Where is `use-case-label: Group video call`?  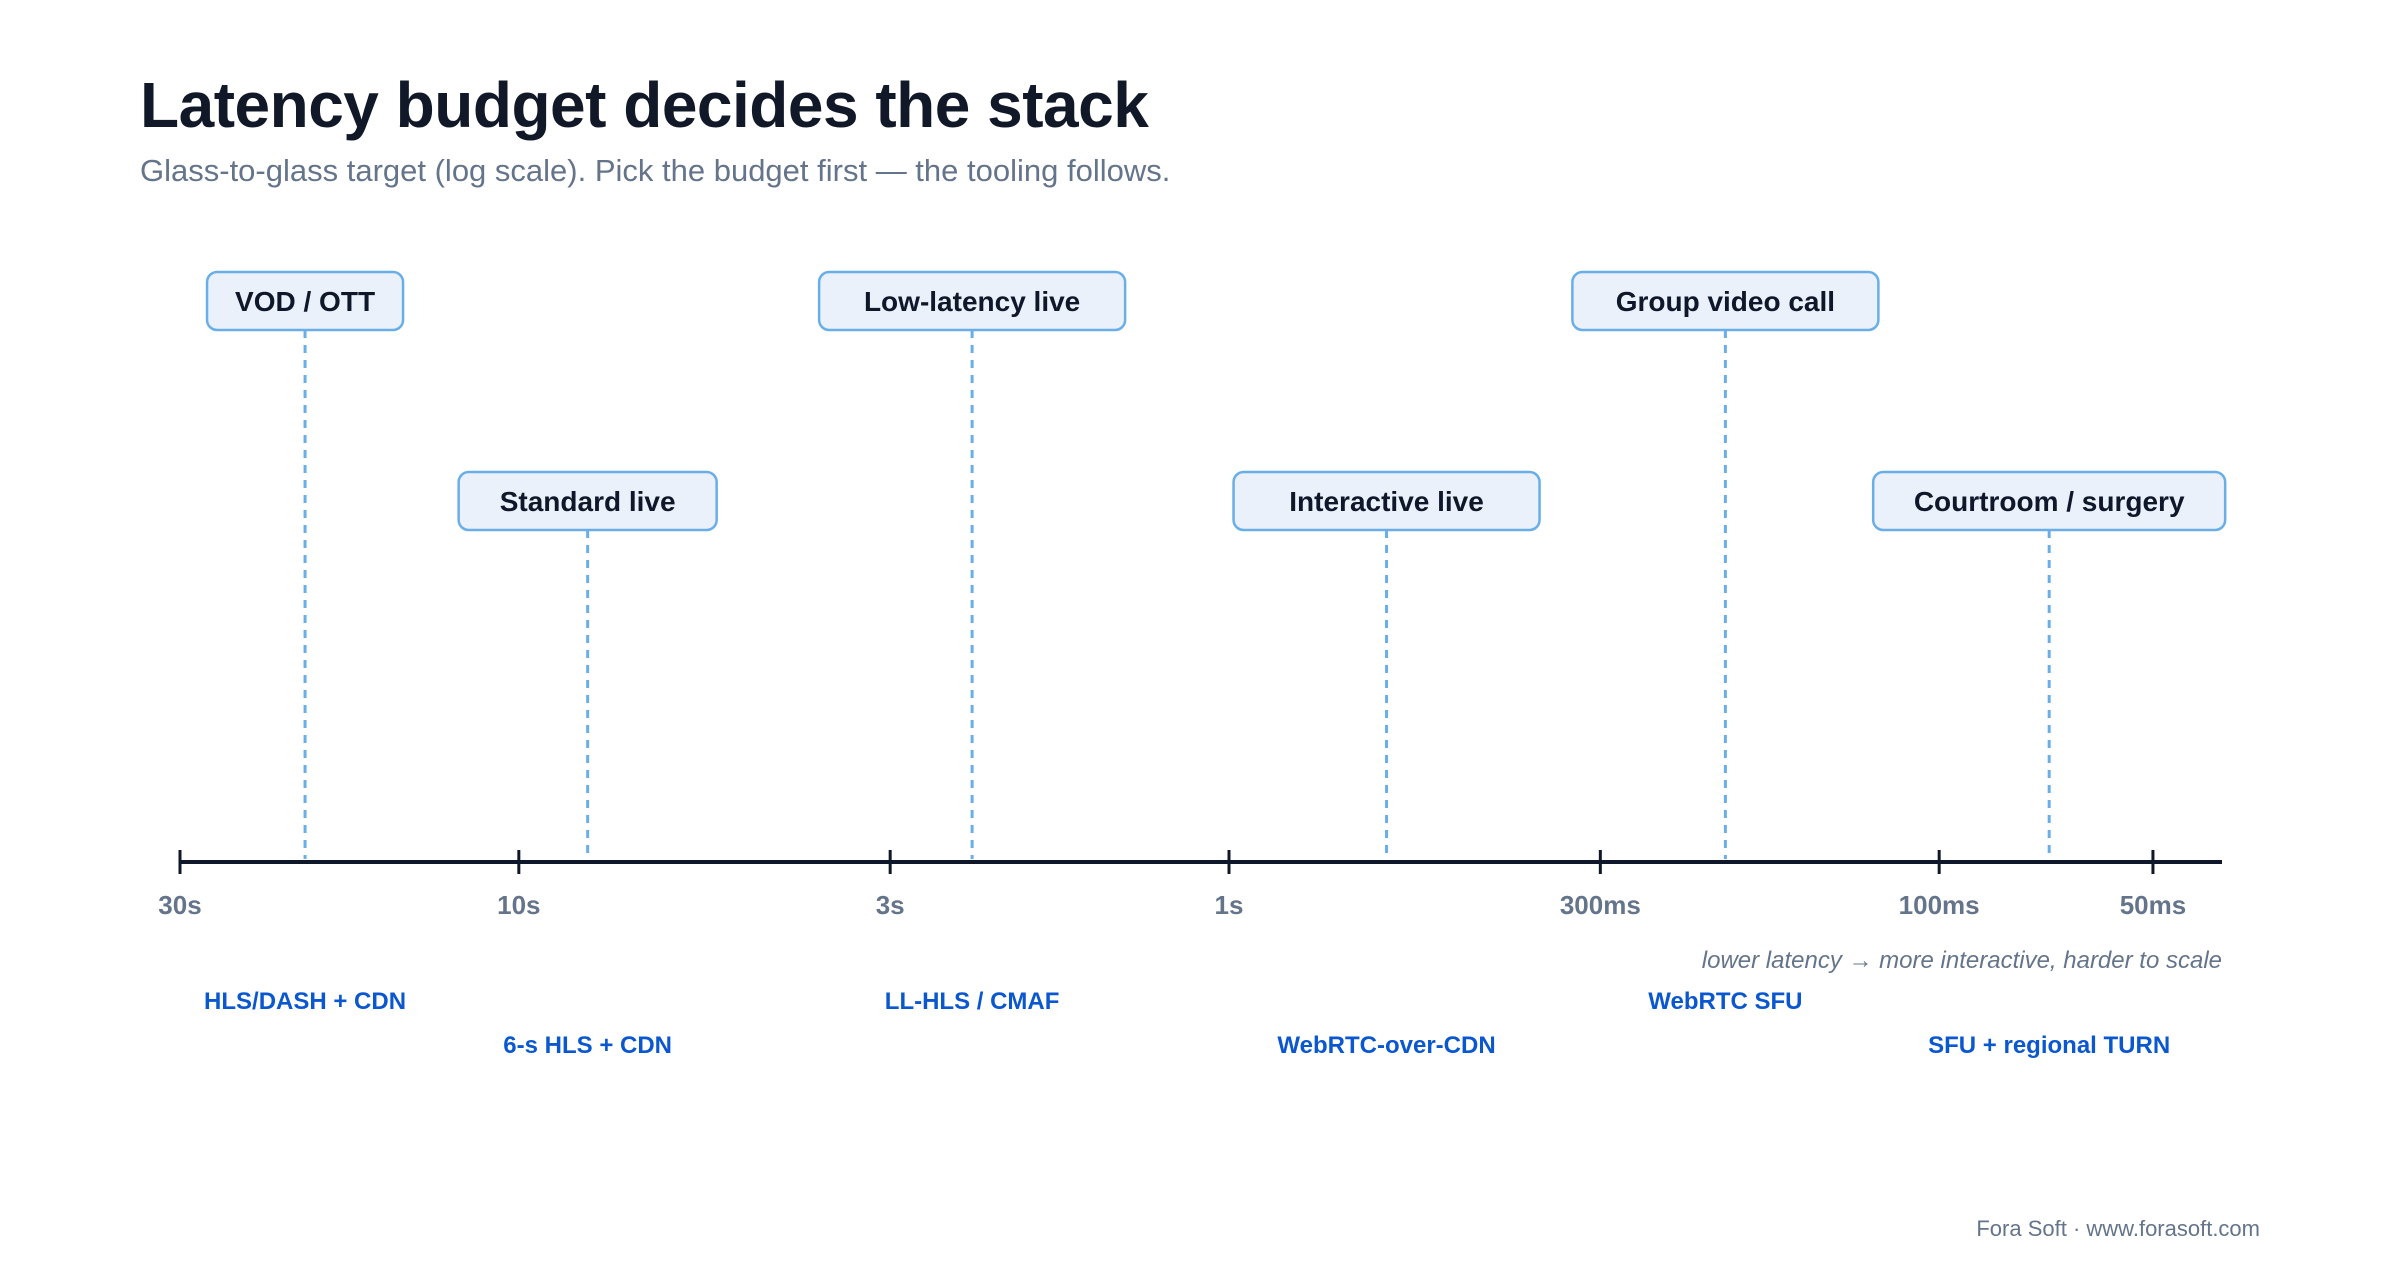
use-case-label: Group video call is located at coordinates (1725, 301).